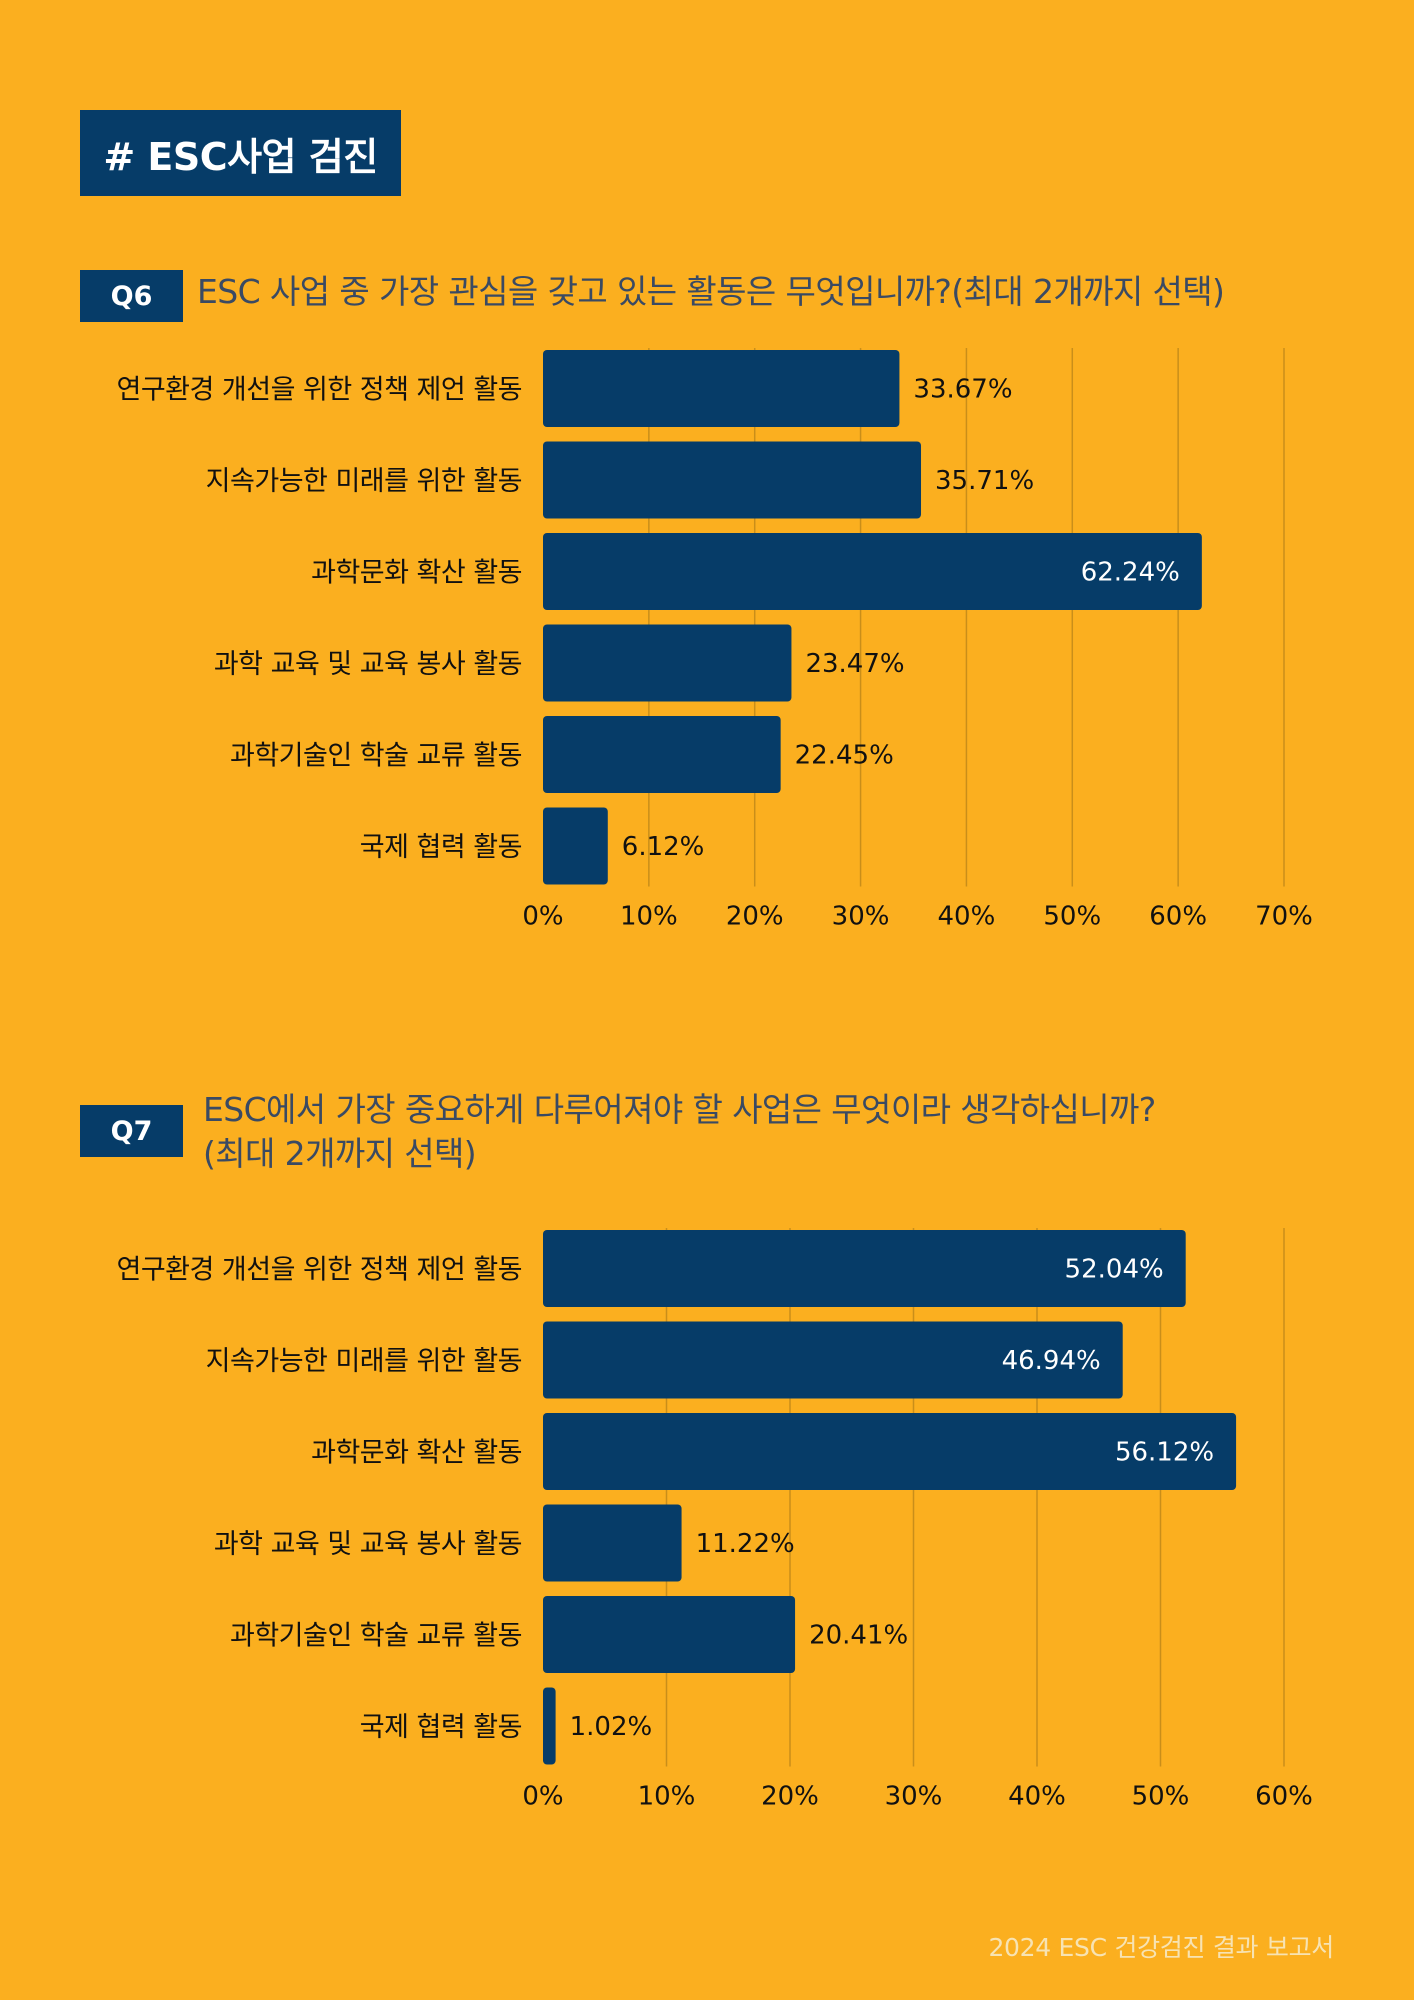 The height and width of the screenshot is (2000, 1414). Describe the element at coordinates (962, 390) in the screenshot. I see `q6-data-label: 33.67%` at that location.